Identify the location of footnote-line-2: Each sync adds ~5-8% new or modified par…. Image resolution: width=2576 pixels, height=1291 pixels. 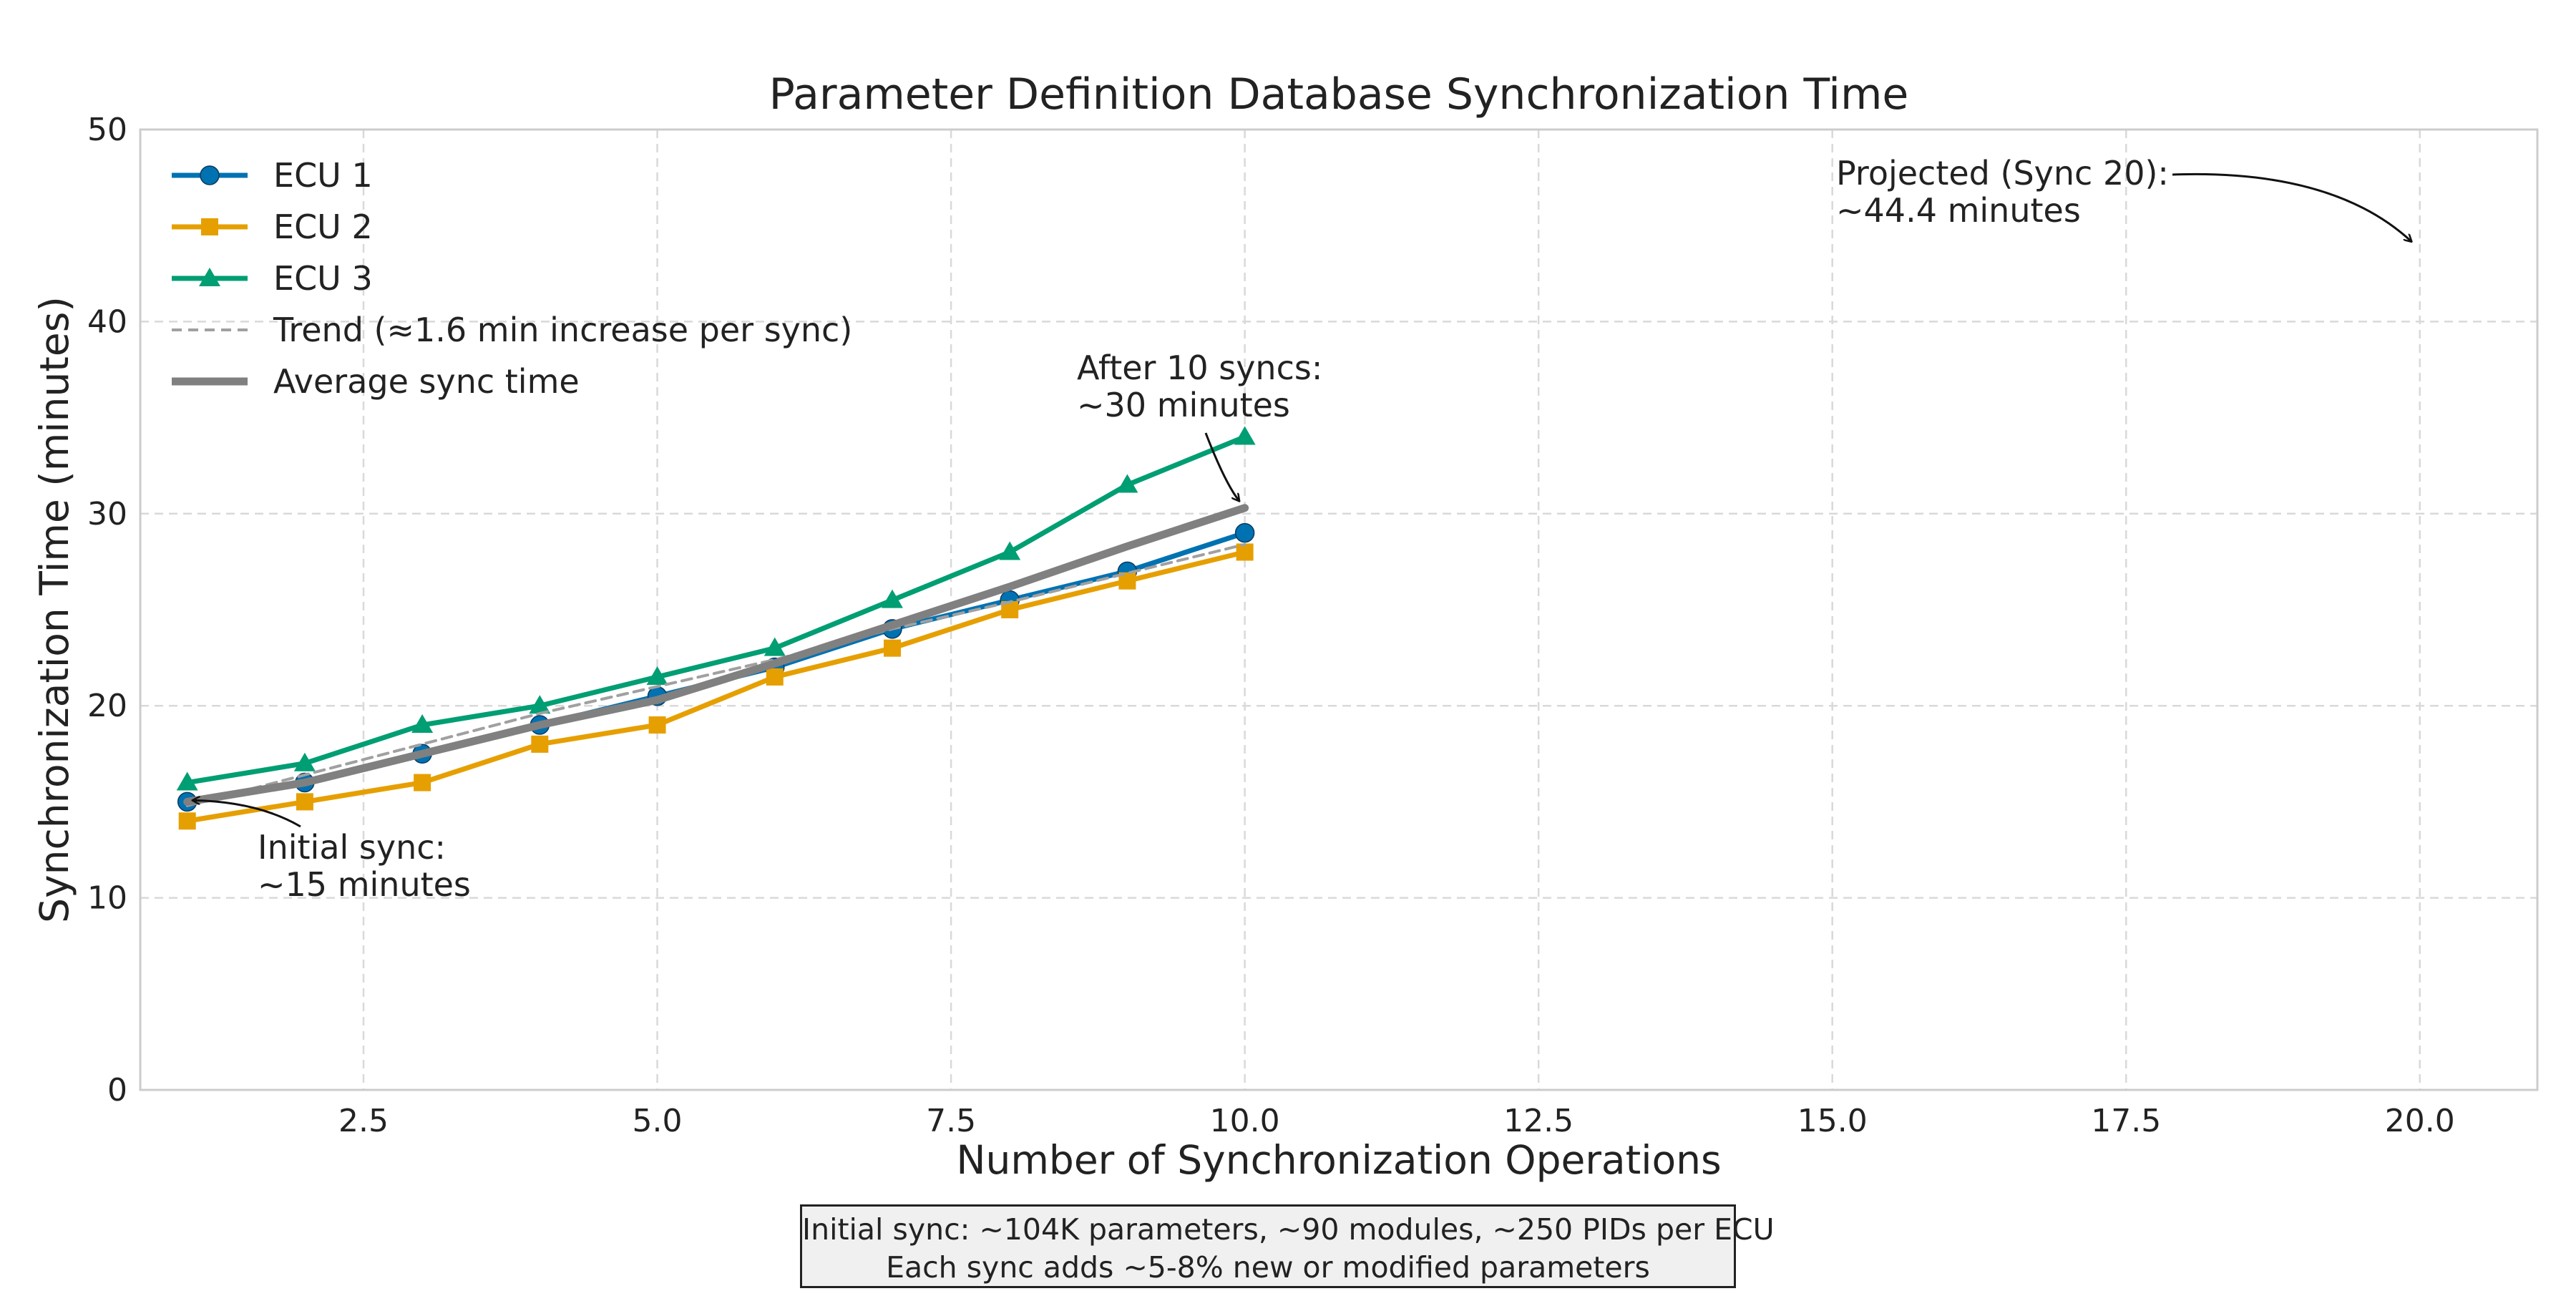
(1268, 1267).